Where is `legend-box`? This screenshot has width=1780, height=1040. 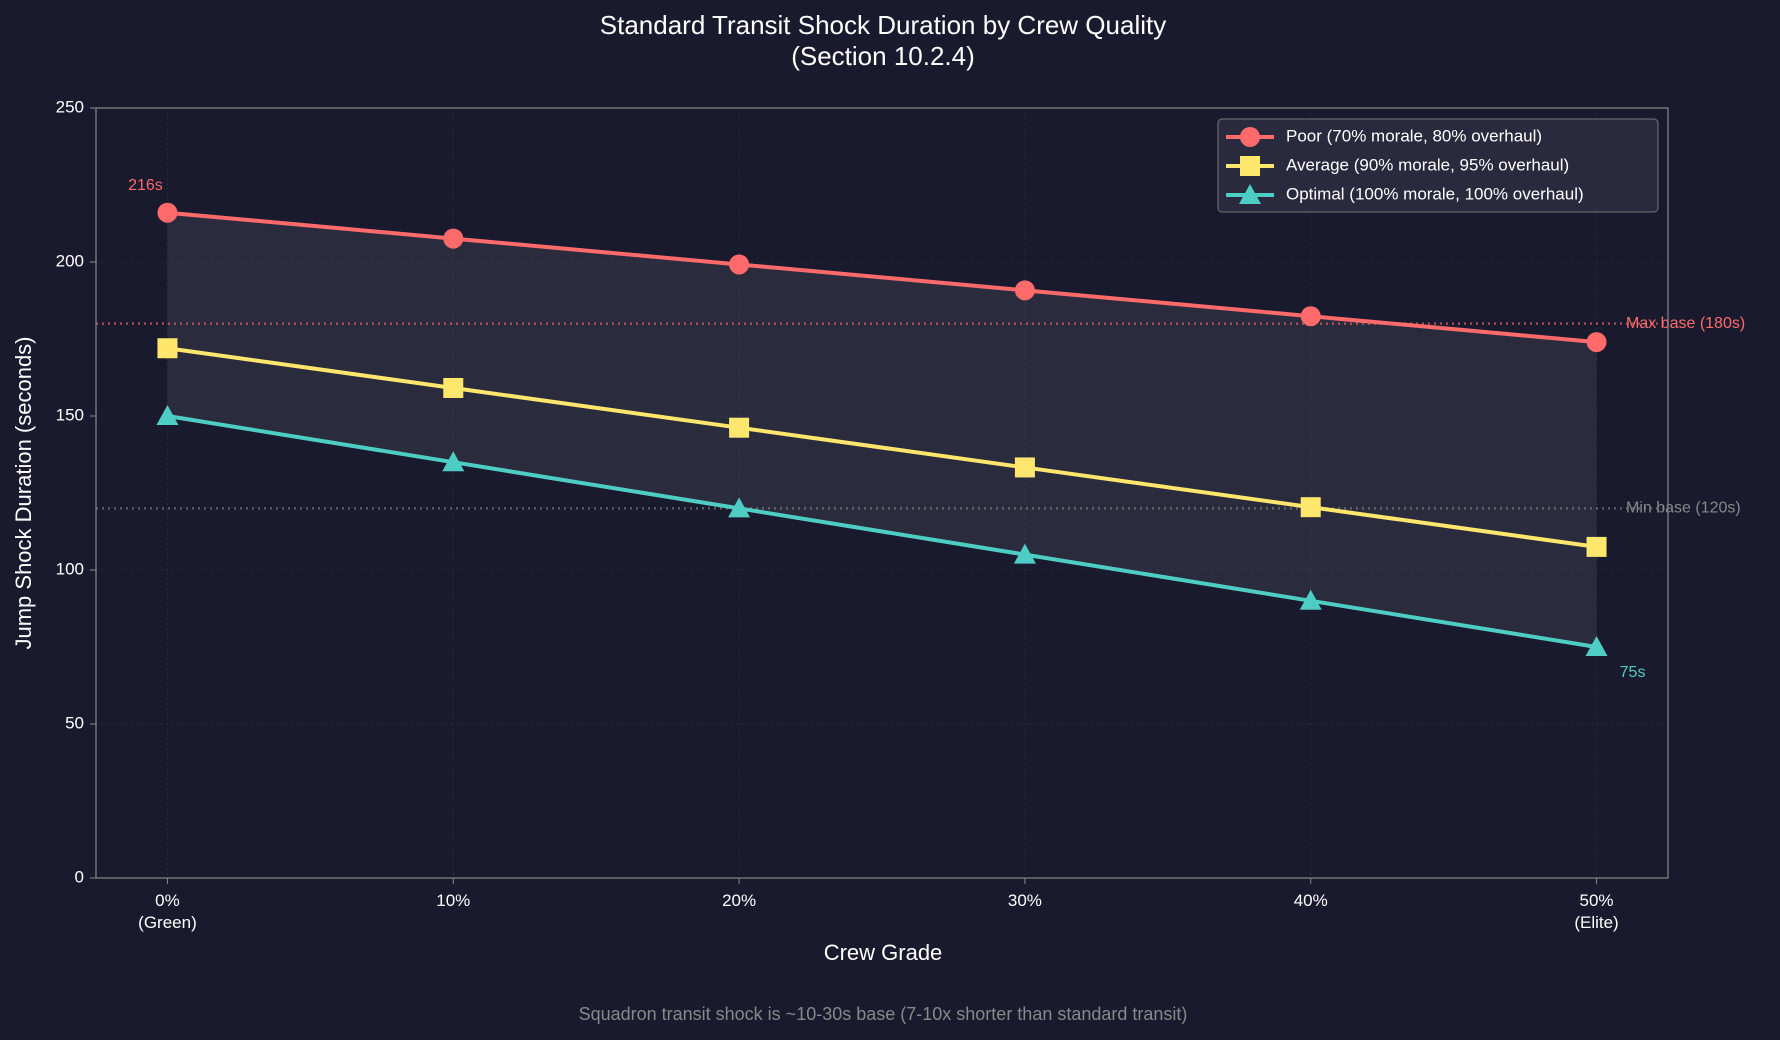
legend-box is located at coordinates (1438, 165).